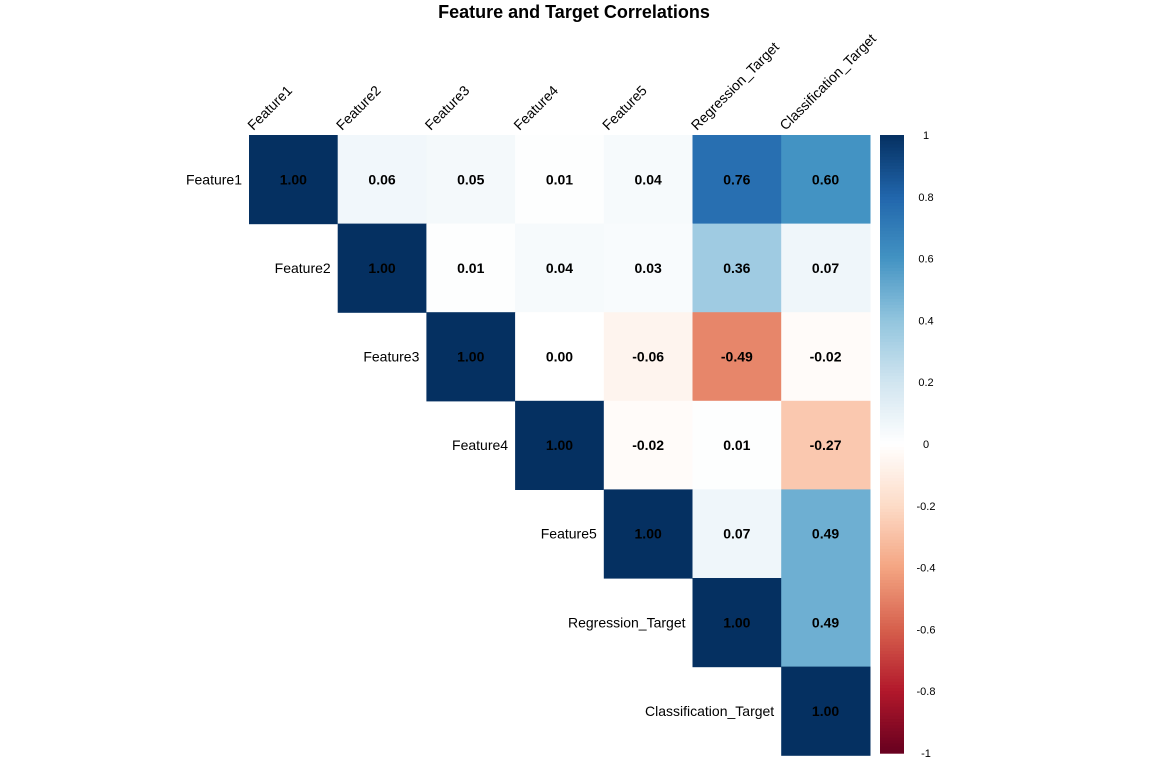  Describe the element at coordinates (925, 198) in the screenshot. I see `colorbar-tick-label: 0.8` at that location.